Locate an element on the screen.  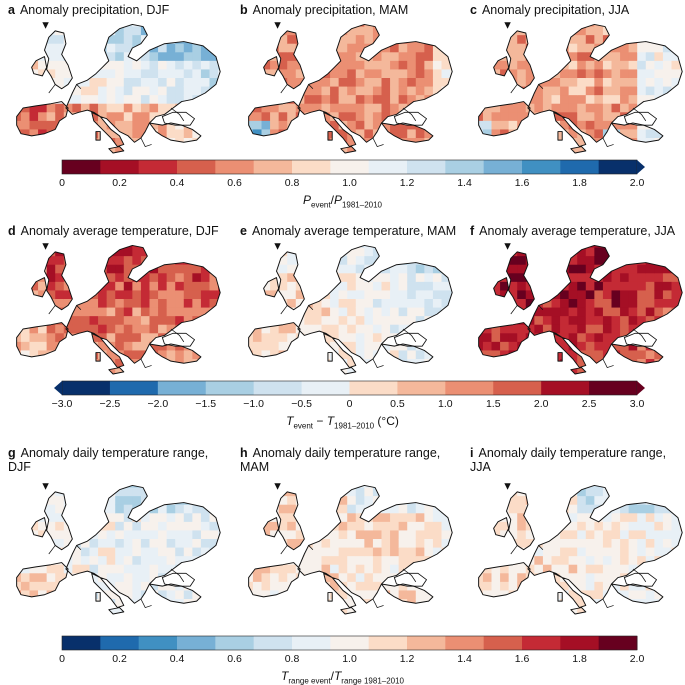
map-c is located at coordinates (580, 88).